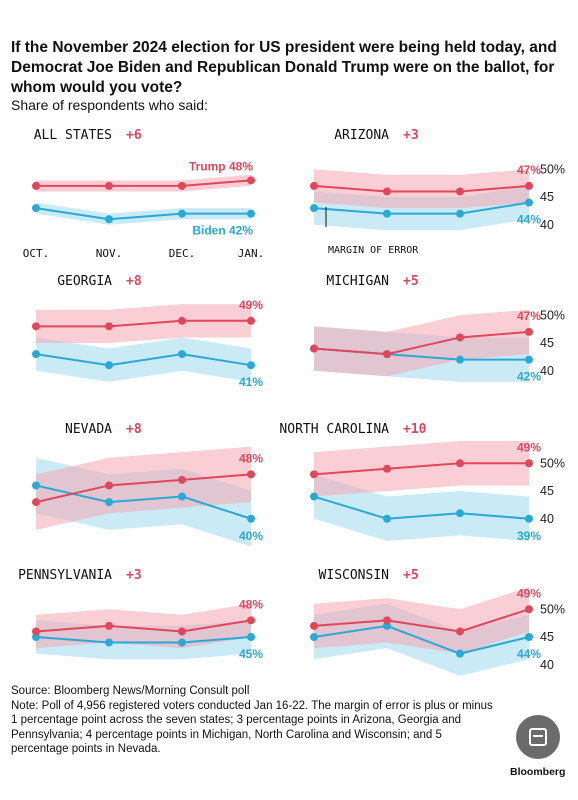 Image resolution: width=578 pixels, height=800 pixels. I want to click on scan-frame-icon, so click(538, 737).